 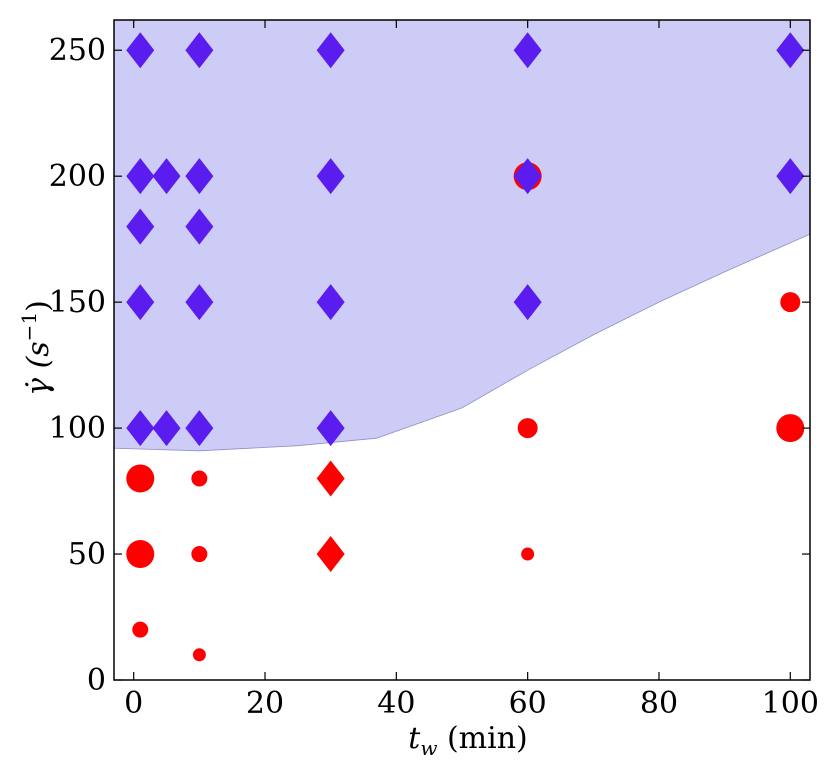 What do you see at coordinates (77, 50) in the screenshot?
I see `y-tick-label: 250` at bounding box center [77, 50].